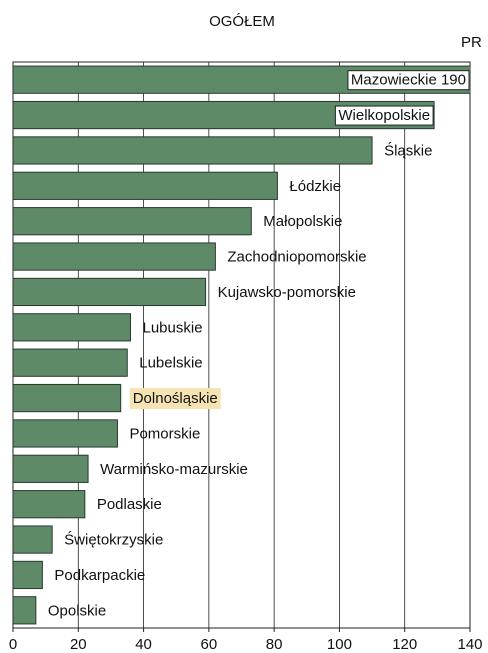  What do you see at coordinates (404, 644) in the screenshot?
I see `x-tick-label: 120` at bounding box center [404, 644].